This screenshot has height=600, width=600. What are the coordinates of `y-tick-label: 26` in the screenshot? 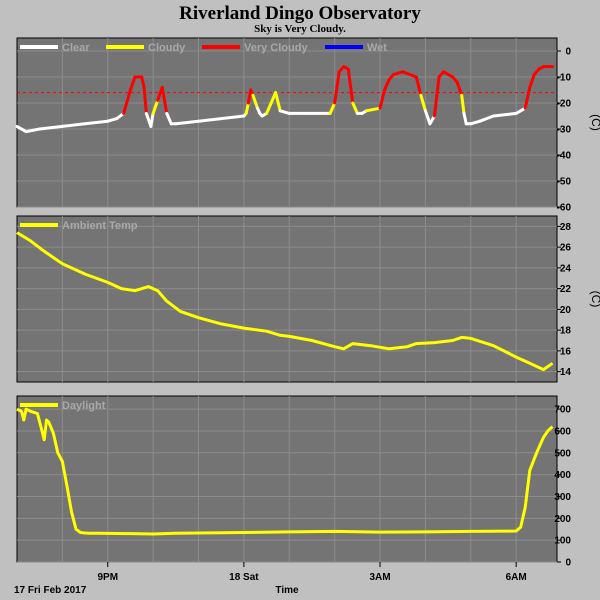 It's located at (566, 248).